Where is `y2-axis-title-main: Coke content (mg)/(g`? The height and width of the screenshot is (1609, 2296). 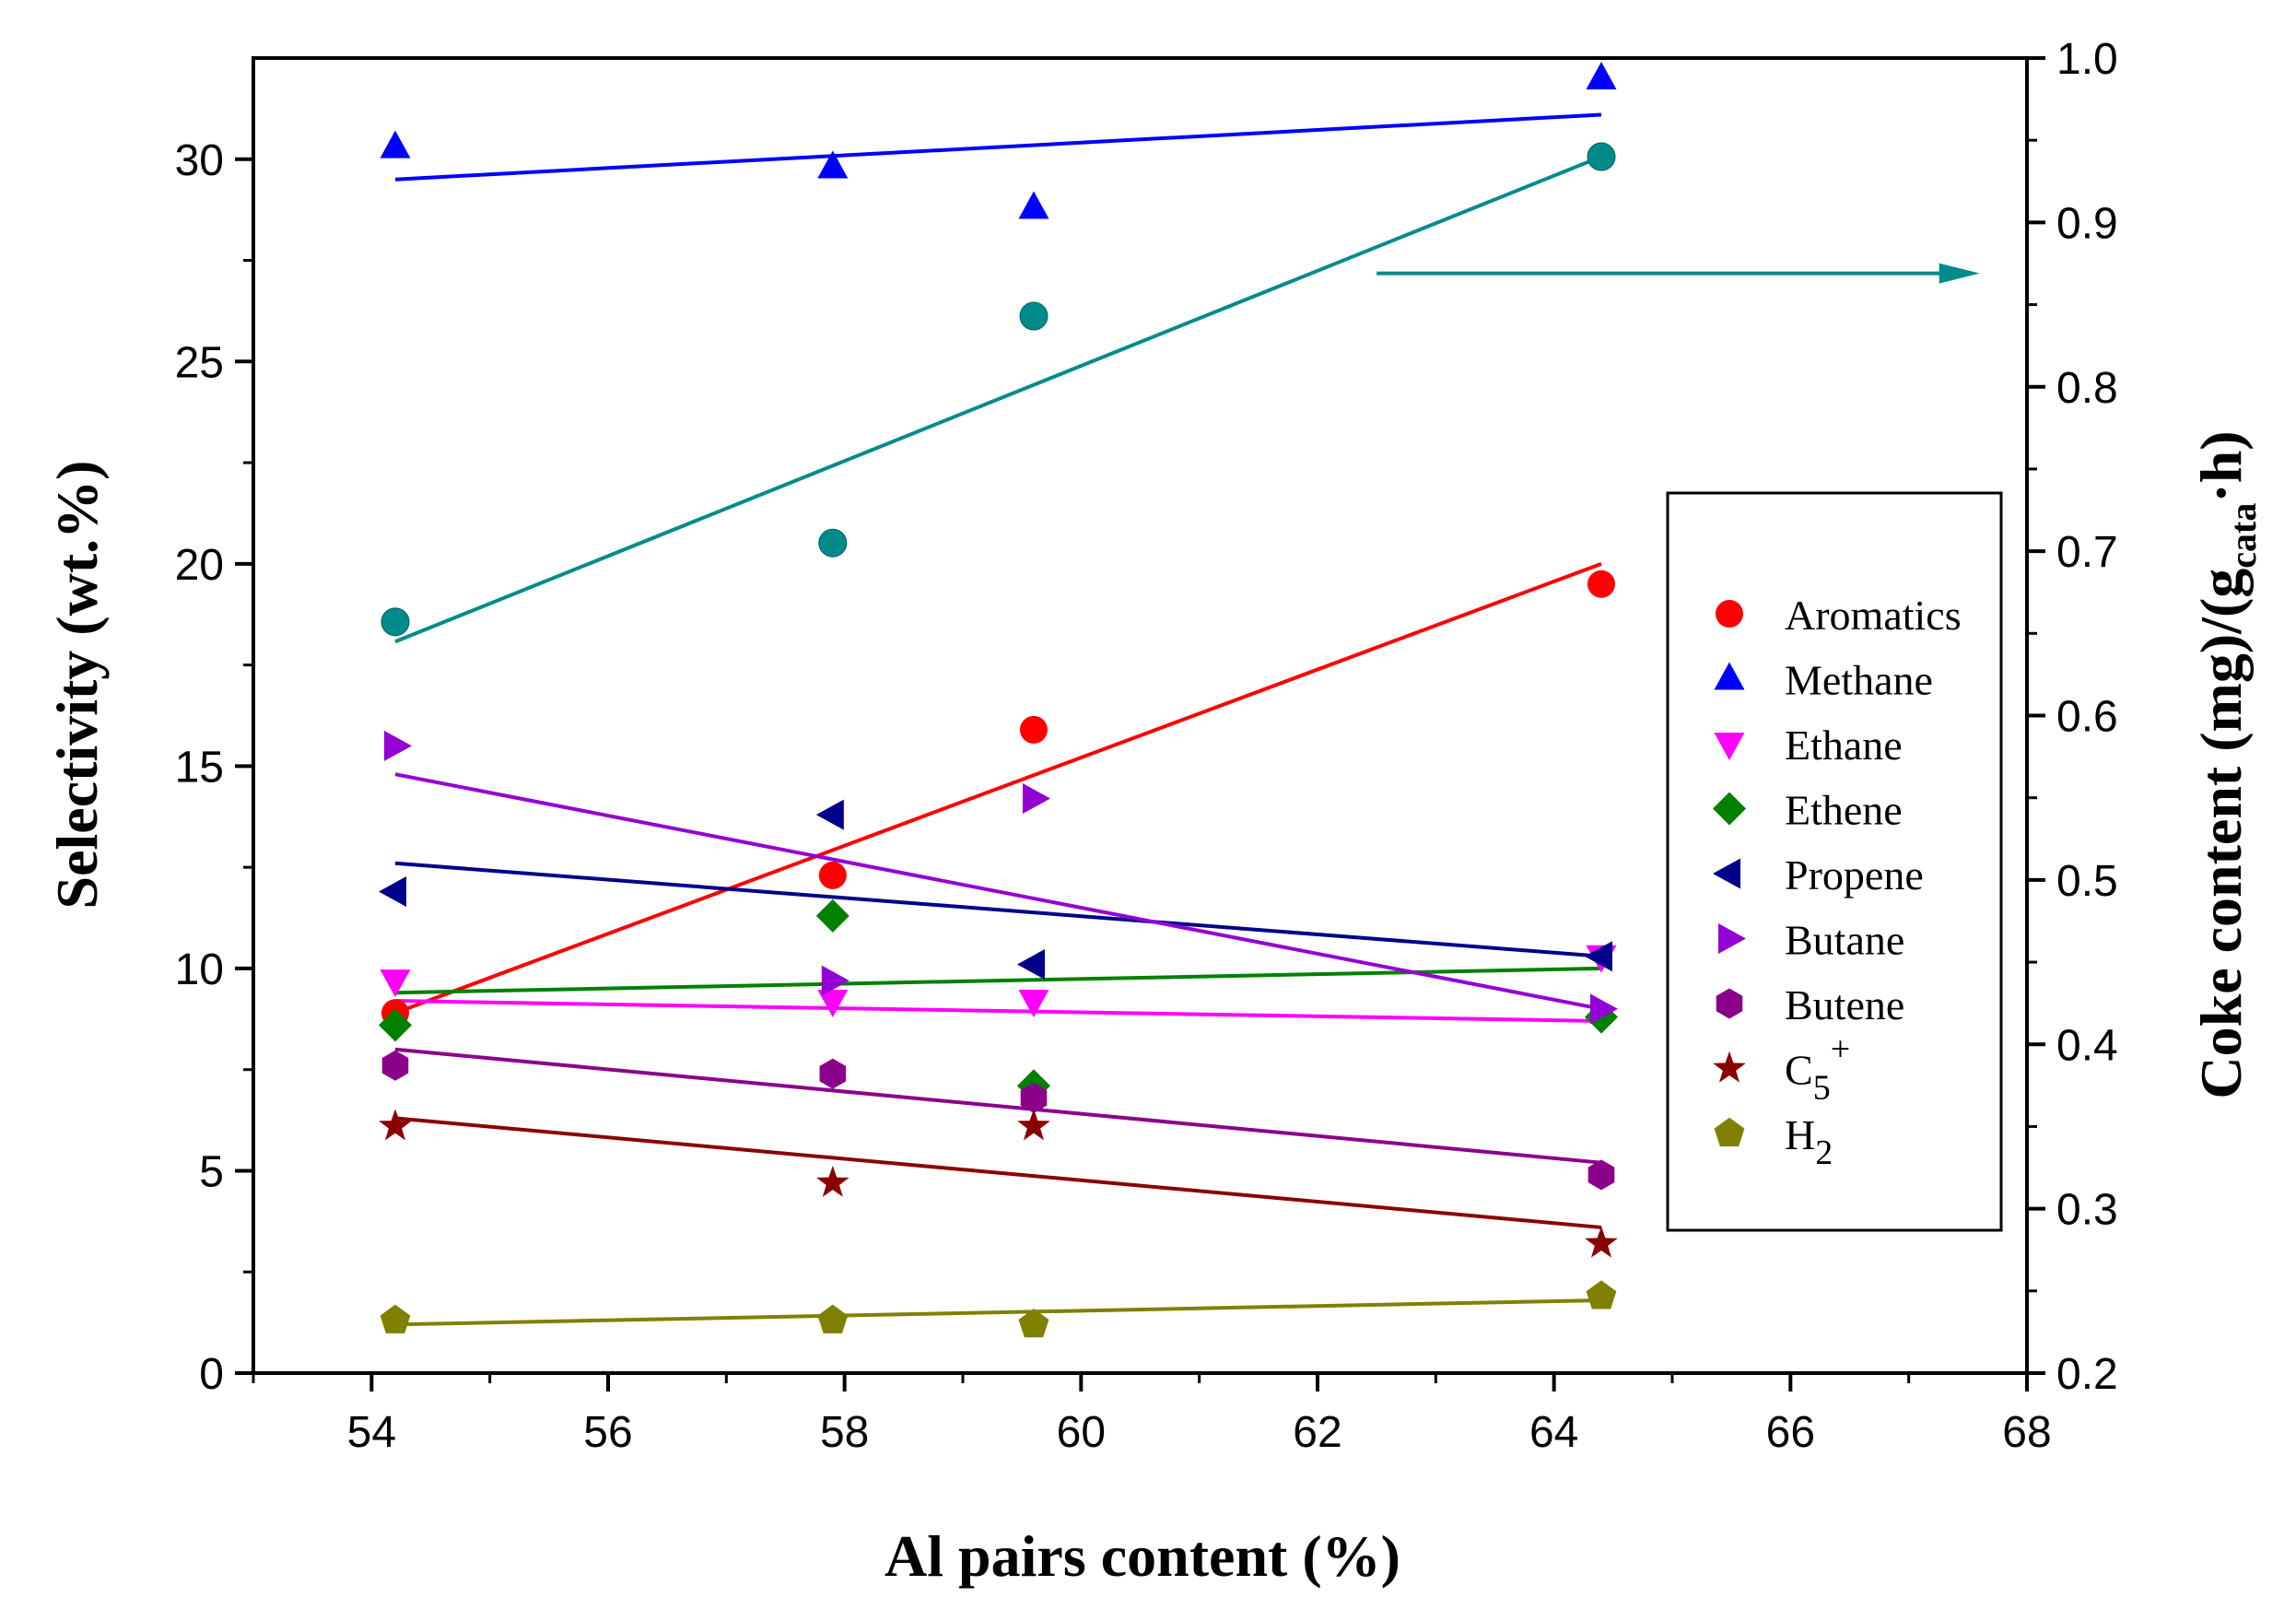
y2-axis-title-main: Coke content (mg)/(g is located at coordinates (2221, 834).